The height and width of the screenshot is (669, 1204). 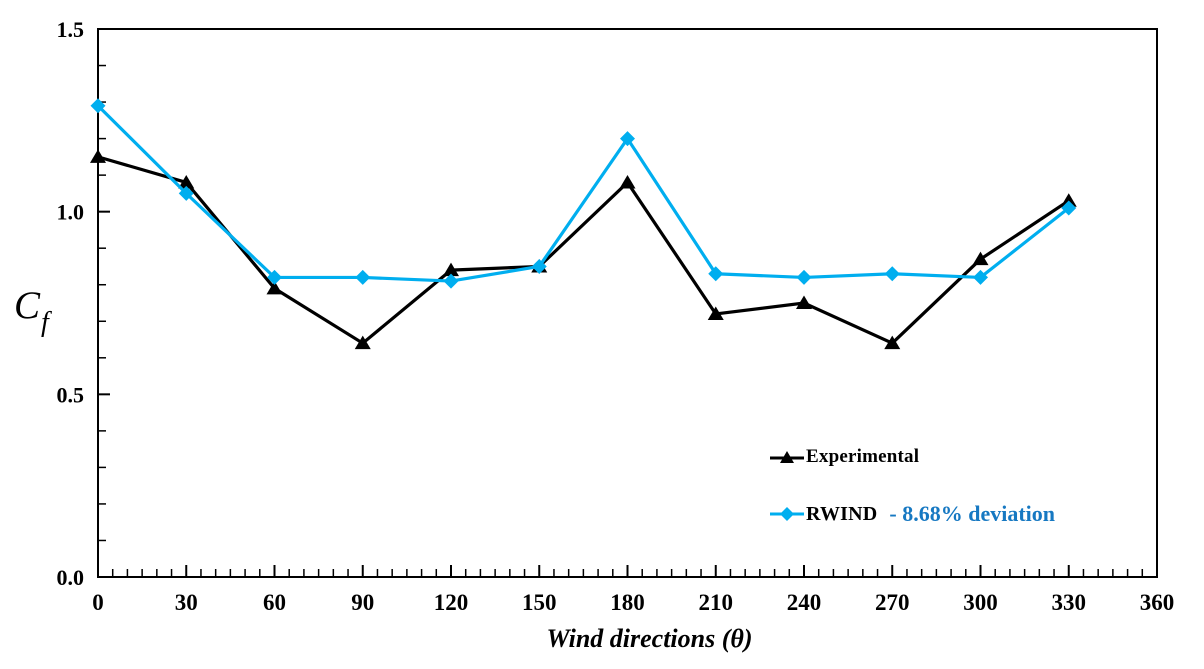 What do you see at coordinates (274, 602) in the screenshot?
I see `x-tick-label-60: 60` at bounding box center [274, 602].